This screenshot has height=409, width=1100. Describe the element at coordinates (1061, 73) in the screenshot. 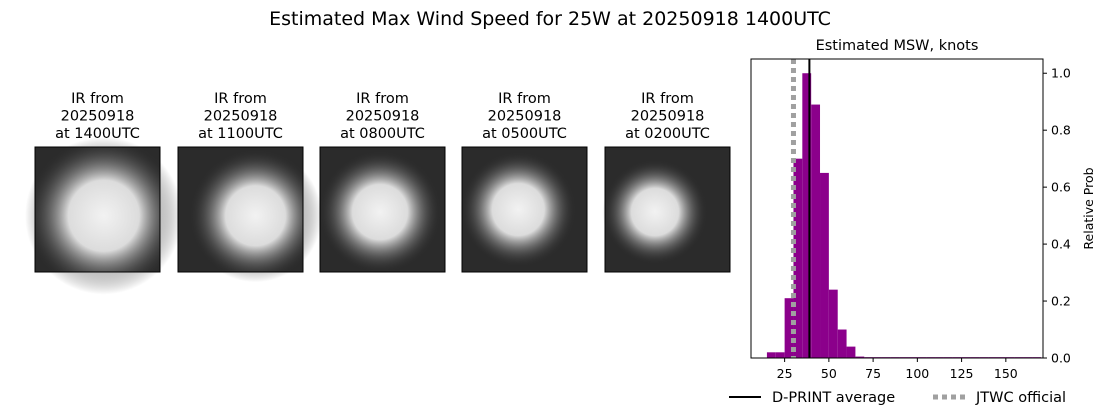

I see `y-tick-label: 1.0` at that location.